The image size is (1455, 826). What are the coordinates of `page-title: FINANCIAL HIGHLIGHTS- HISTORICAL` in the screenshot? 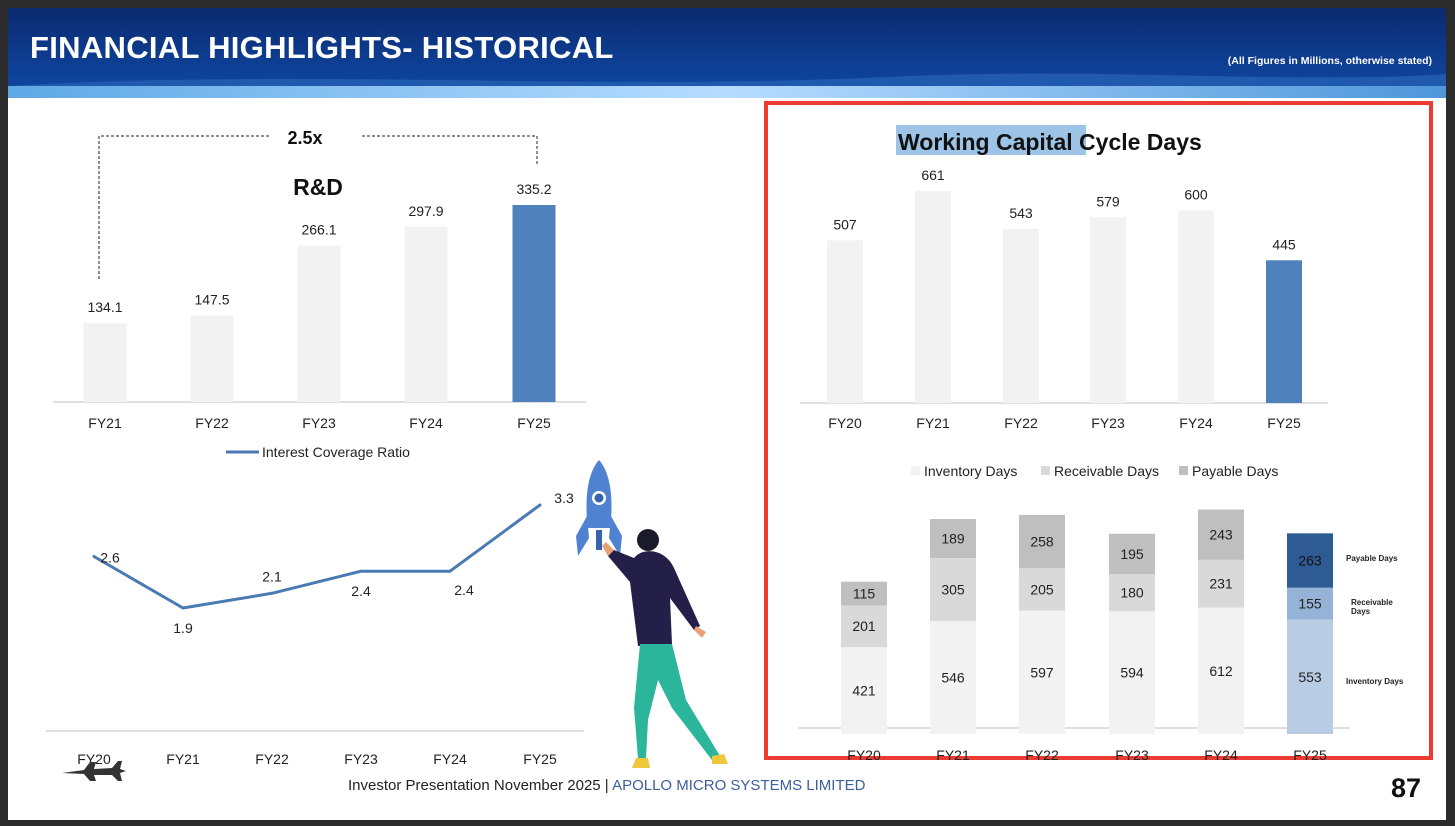 It's located at (322, 47).